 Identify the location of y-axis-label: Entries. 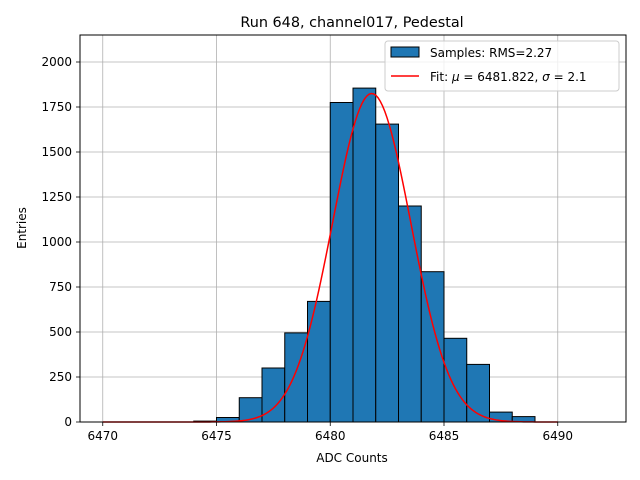
(22, 228).